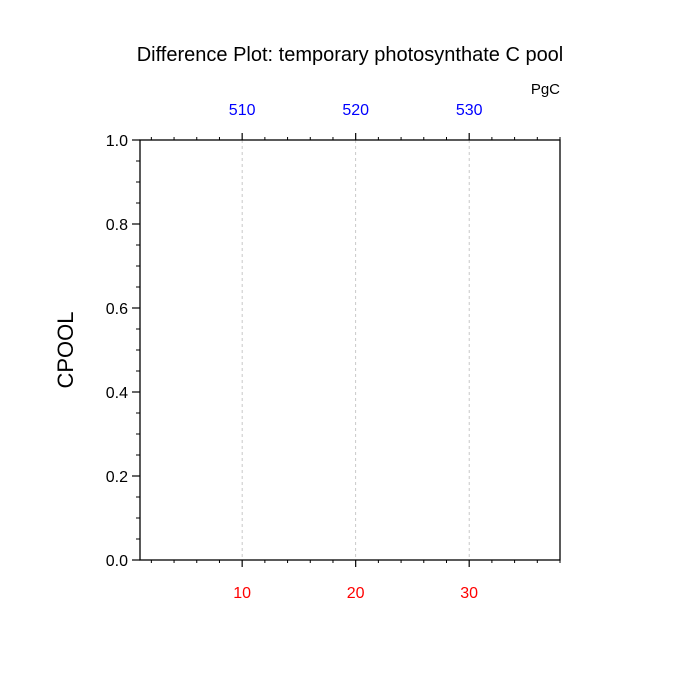  What do you see at coordinates (117, 561) in the screenshot?
I see `y-tick-label: 0.0` at bounding box center [117, 561].